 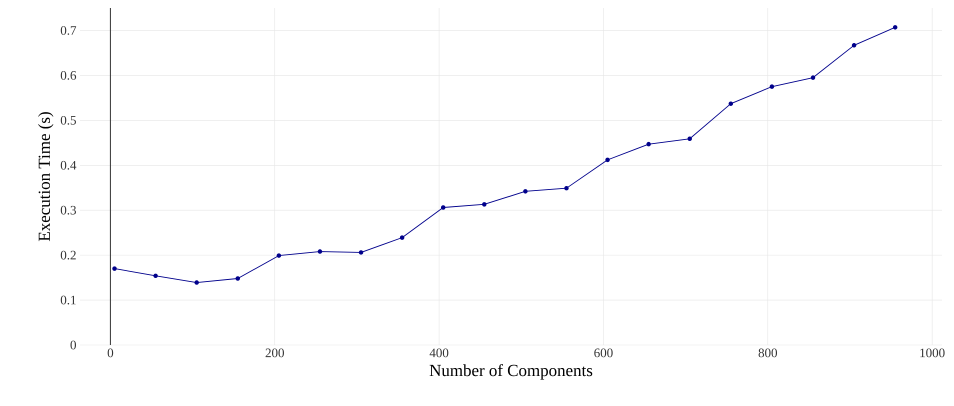 What do you see at coordinates (439, 353) in the screenshot?
I see `x-tick-label: 400` at bounding box center [439, 353].